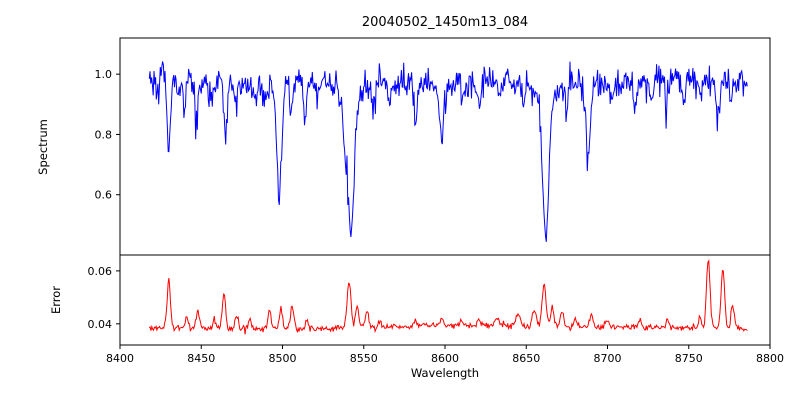 Image resolution: width=800 pixels, height=400 pixels. Describe the element at coordinates (526, 358) in the screenshot. I see `x-tick-label: 8650` at that location.